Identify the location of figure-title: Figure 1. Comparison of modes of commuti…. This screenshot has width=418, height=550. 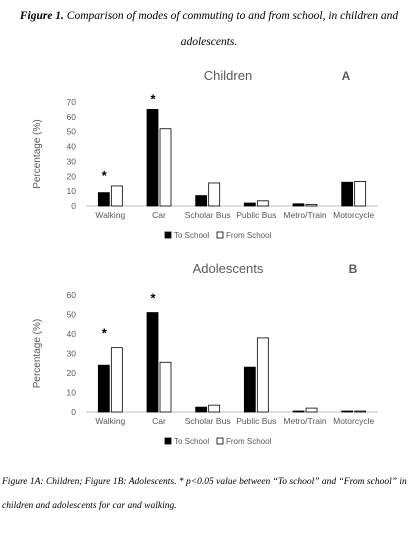
(209, 29).